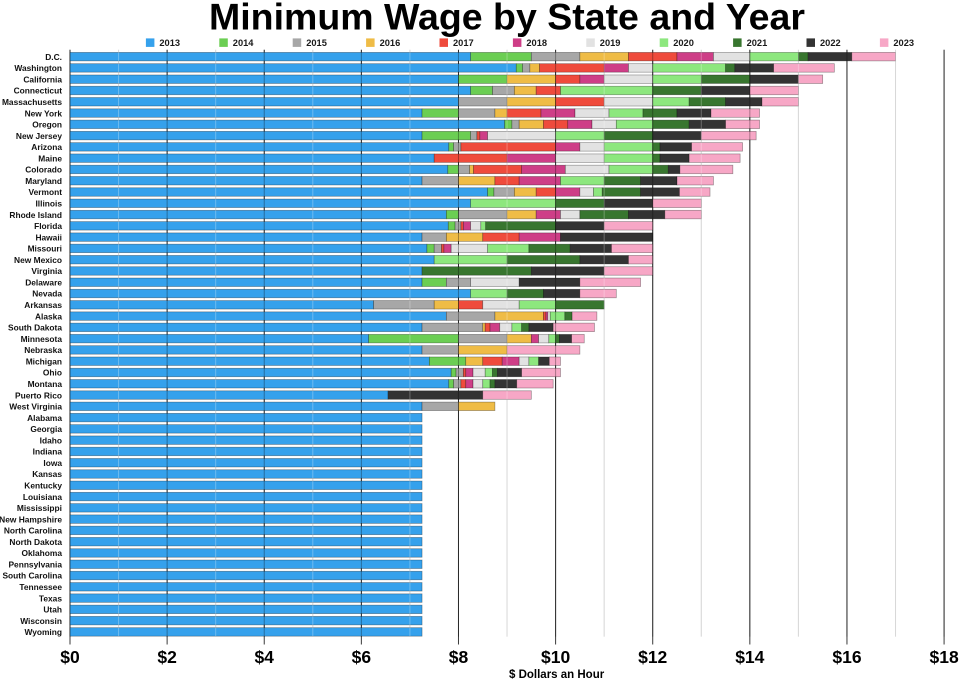  What do you see at coordinates (35, 407) in the screenshot?
I see `svg-text: West Virginia` at bounding box center [35, 407].